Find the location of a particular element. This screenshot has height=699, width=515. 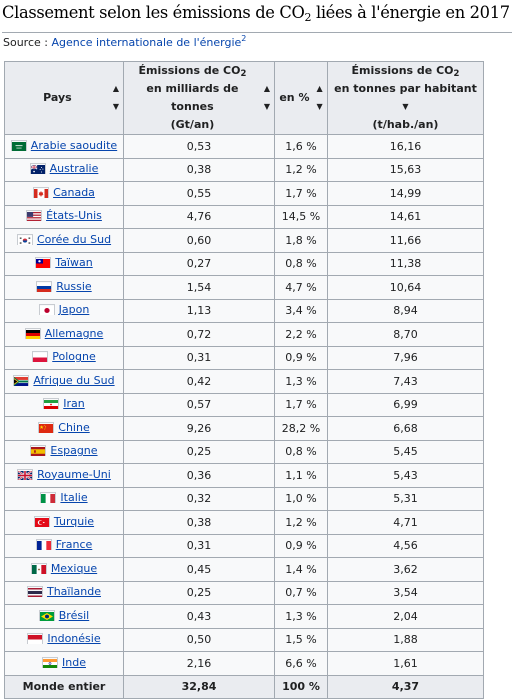

emissions-gt-cell: 0,31 is located at coordinates (199, 545).